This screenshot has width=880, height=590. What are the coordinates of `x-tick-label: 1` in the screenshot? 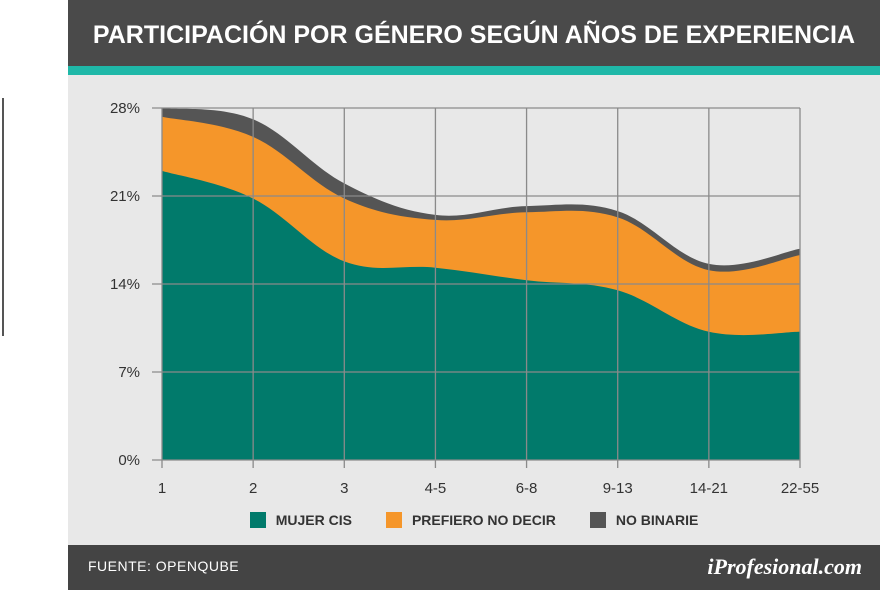 It's located at (162, 488).